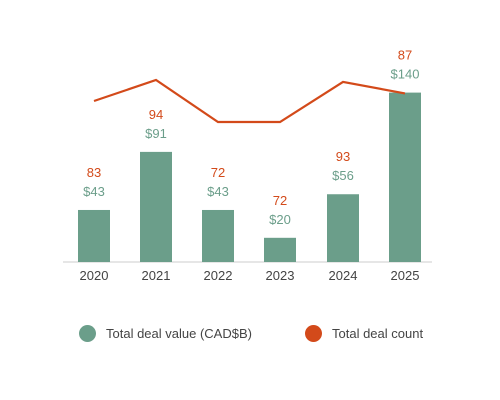  Describe the element at coordinates (313, 333) in the screenshot. I see `legend-swatch-count` at that location.